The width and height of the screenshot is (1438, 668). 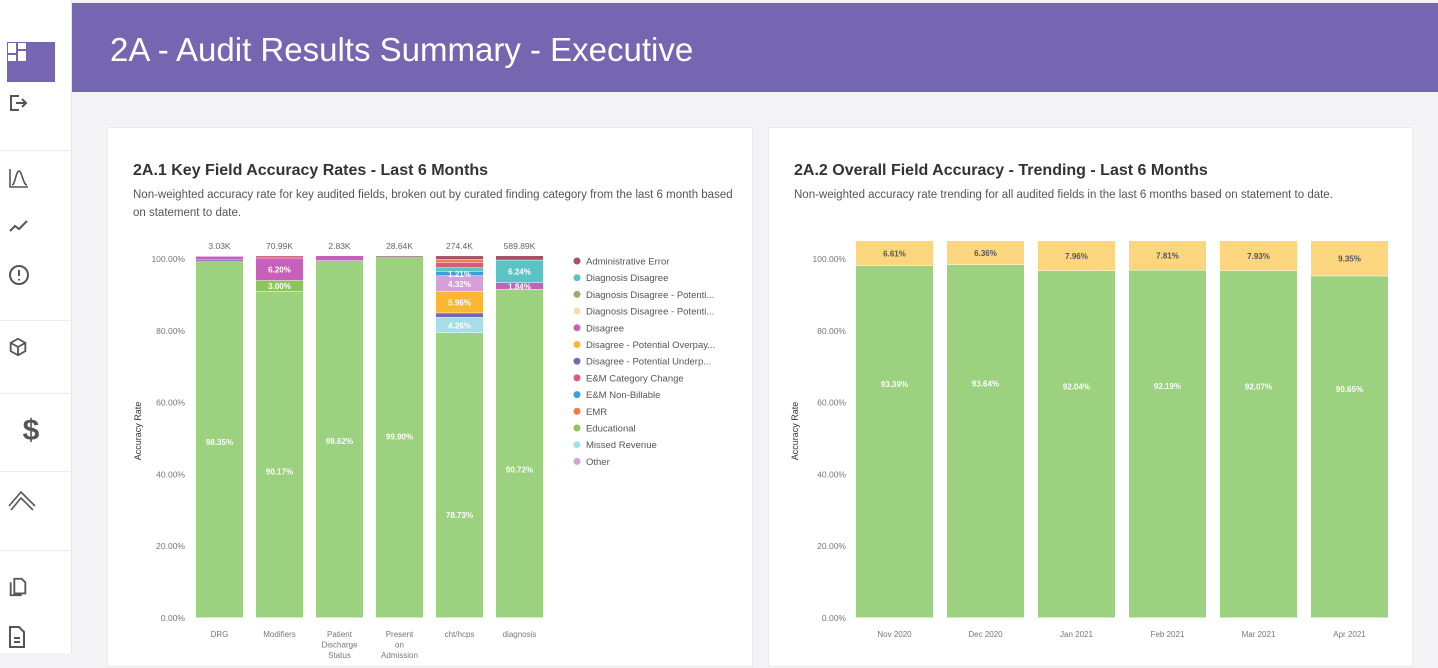 I want to click on data-label: 98.62%, so click(x=339, y=441).